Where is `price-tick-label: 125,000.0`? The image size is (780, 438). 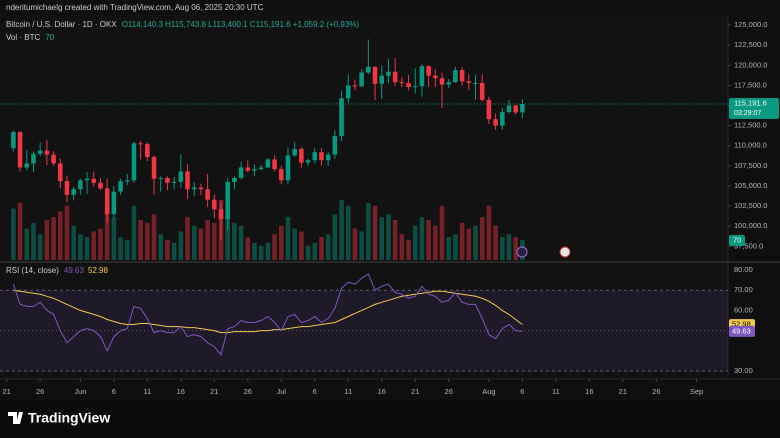 price-tick-label: 125,000.0 is located at coordinates (750, 24).